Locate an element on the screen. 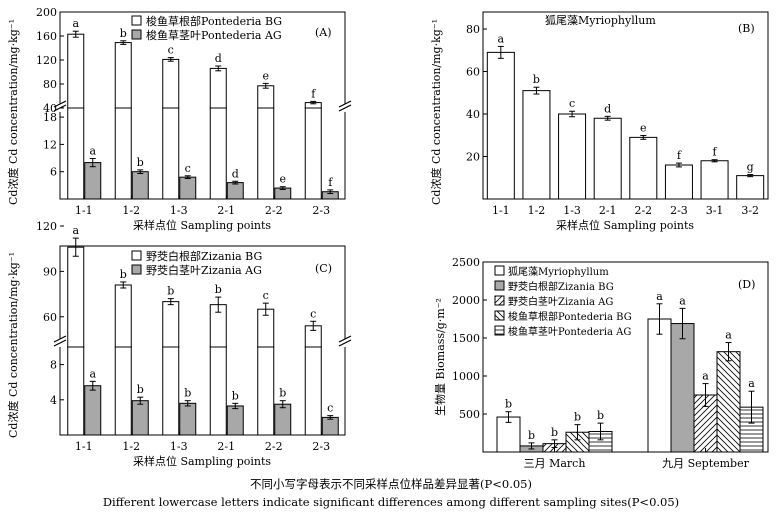 Image resolution: width=782 pixels, height=514 pixels. x-tick-label: 九月 September is located at coordinates (705, 463).